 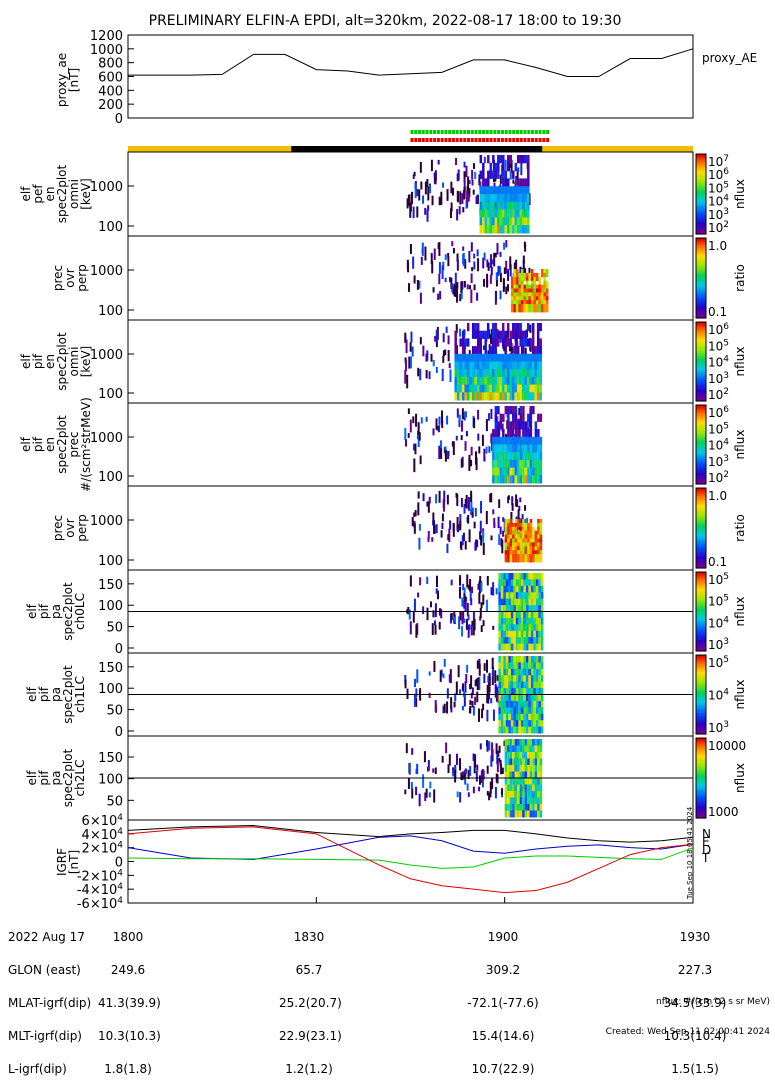 What do you see at coordinates (32, 778) in the screenshot?
I see `elf-pif-pa-spec2plot-ch2LC-y-axis-label: elf` at bounding box center [32, 778].